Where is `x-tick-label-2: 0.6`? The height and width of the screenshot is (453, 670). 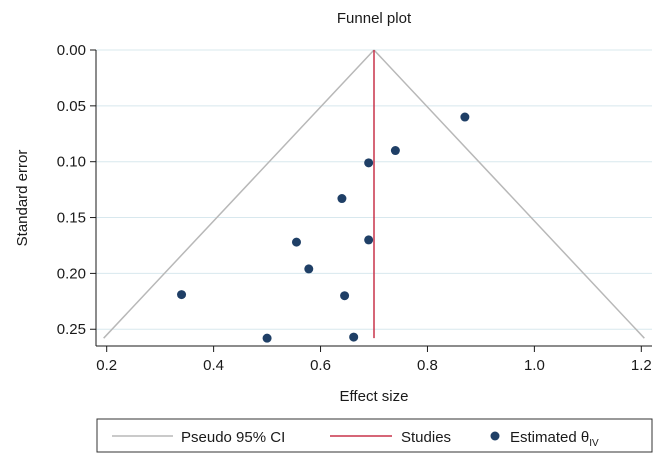
x-tick-label-2: 0.6 is located at coordinates (320, 365).